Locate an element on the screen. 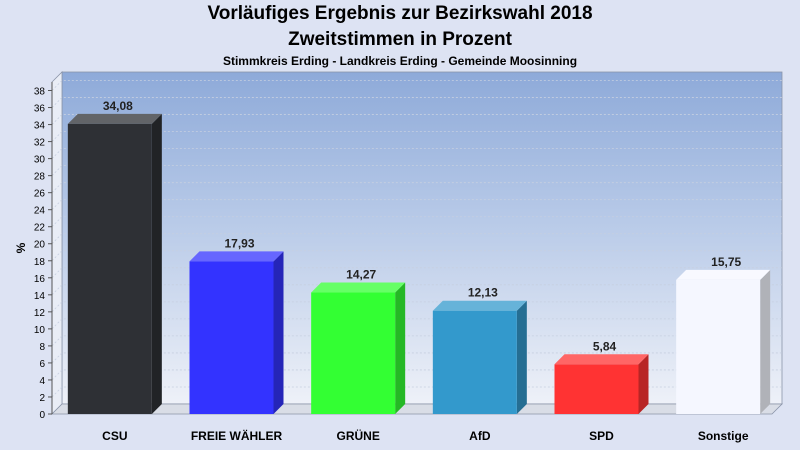 The height and width of the screenshot is (450, 800). y-tick-label: 34 is located at coordinates (40, 126).